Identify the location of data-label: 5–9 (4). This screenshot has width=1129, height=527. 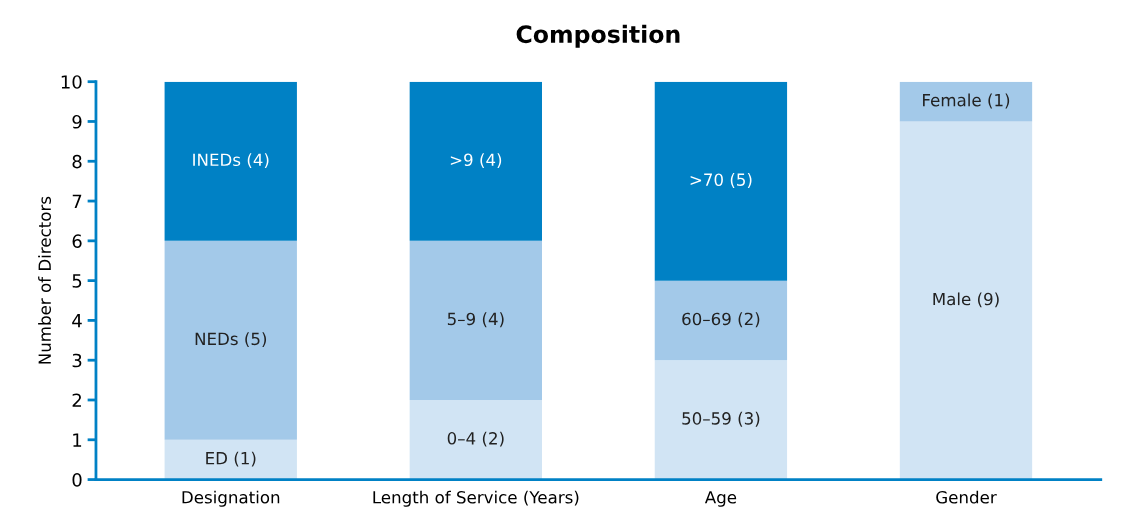
(475, 320).